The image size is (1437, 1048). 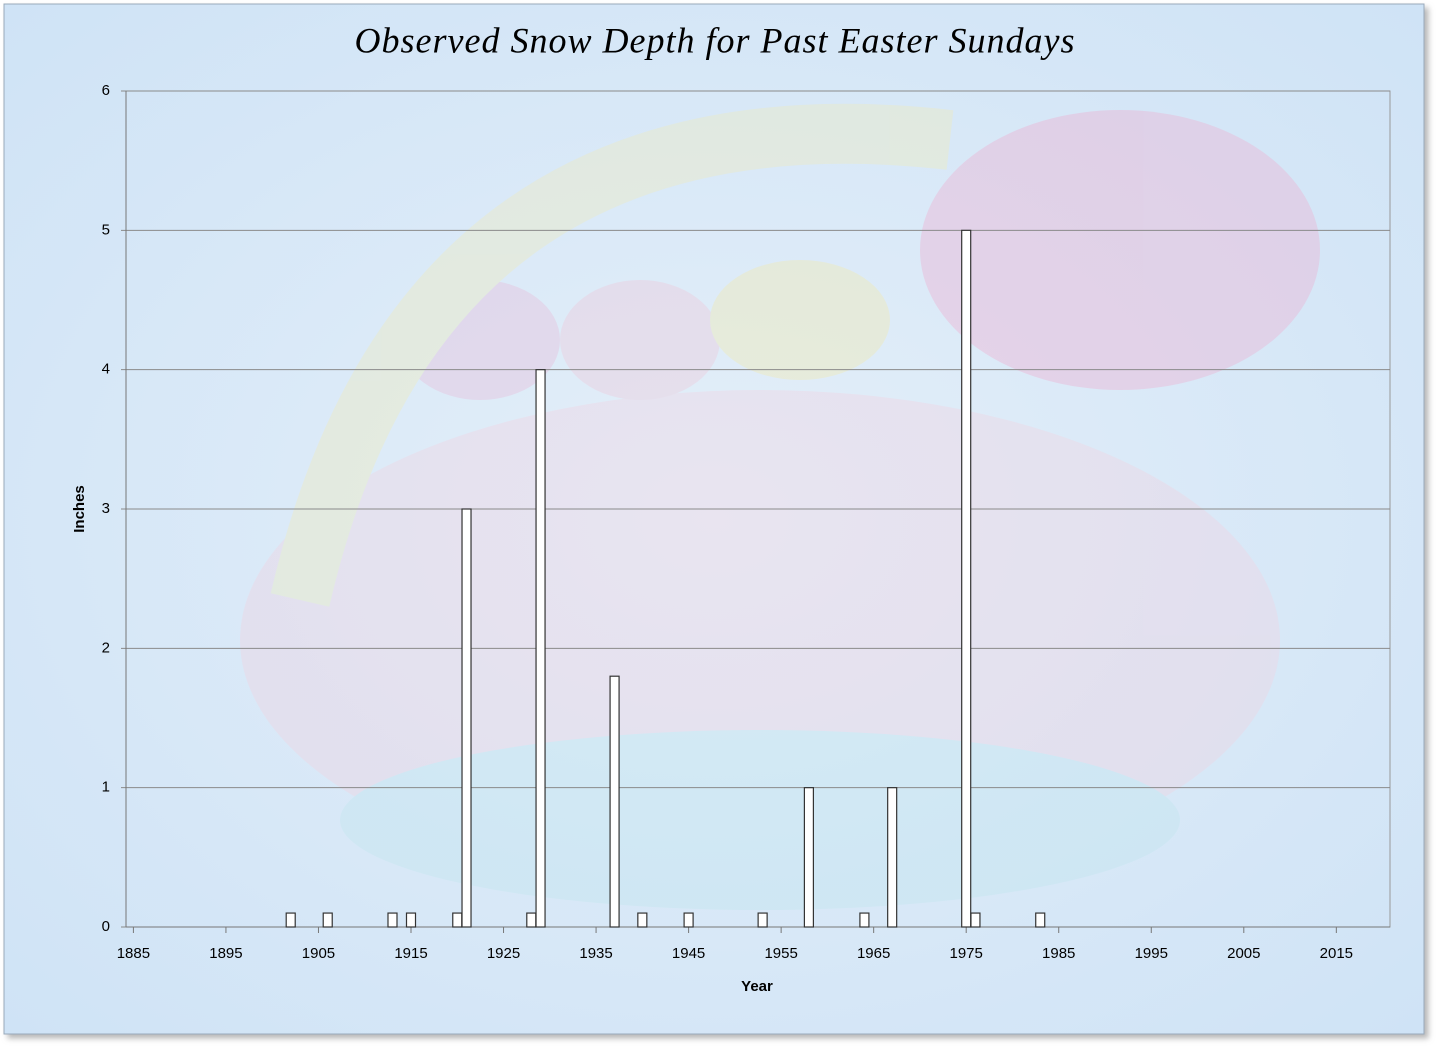 What do you see at coordinates (503, 953) in the screenshot?
I see `x-tick-label: 1925` at bounding box center [503, 953].